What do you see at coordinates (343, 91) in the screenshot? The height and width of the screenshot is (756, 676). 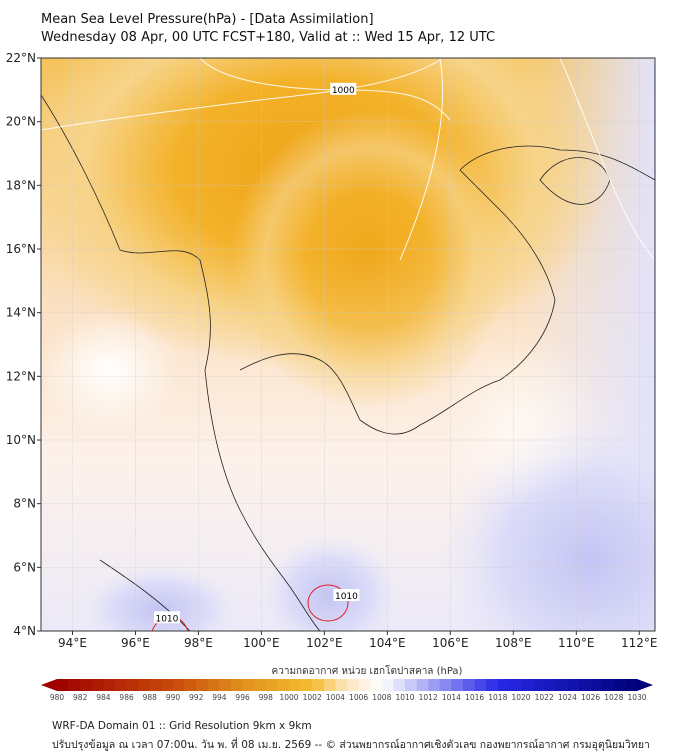 I see `svg-text: 1000` at bounding box center [343, 91].